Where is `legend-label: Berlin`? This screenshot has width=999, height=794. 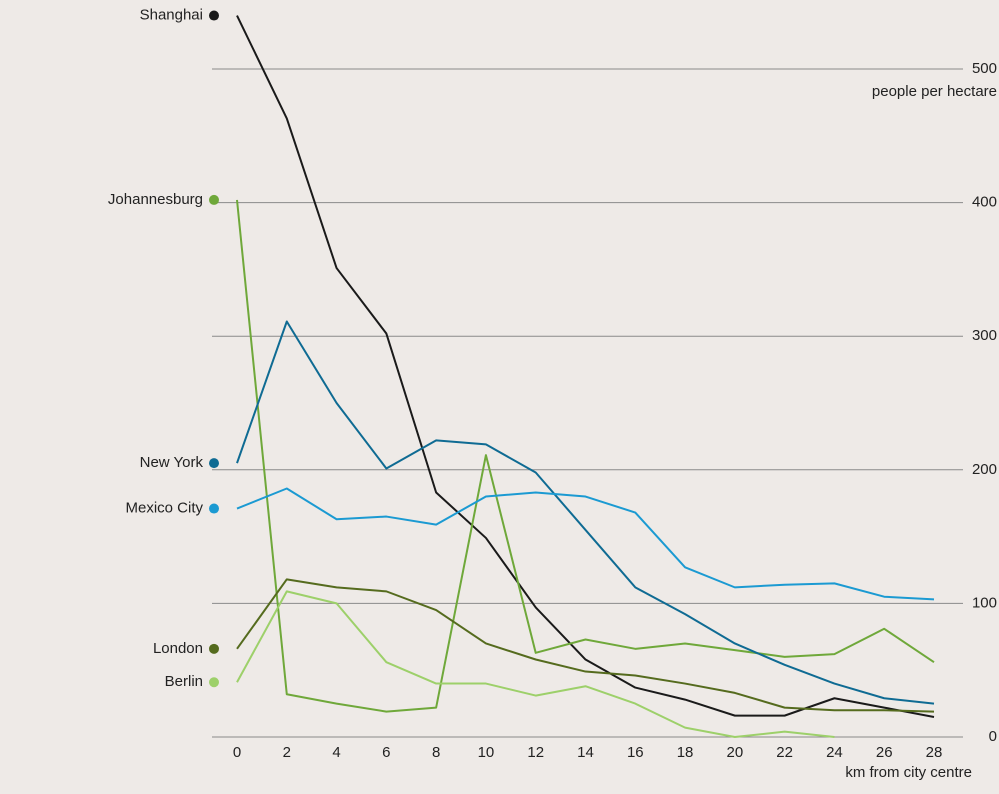
legend-label: Berlin is located at coordinates (184, 681).